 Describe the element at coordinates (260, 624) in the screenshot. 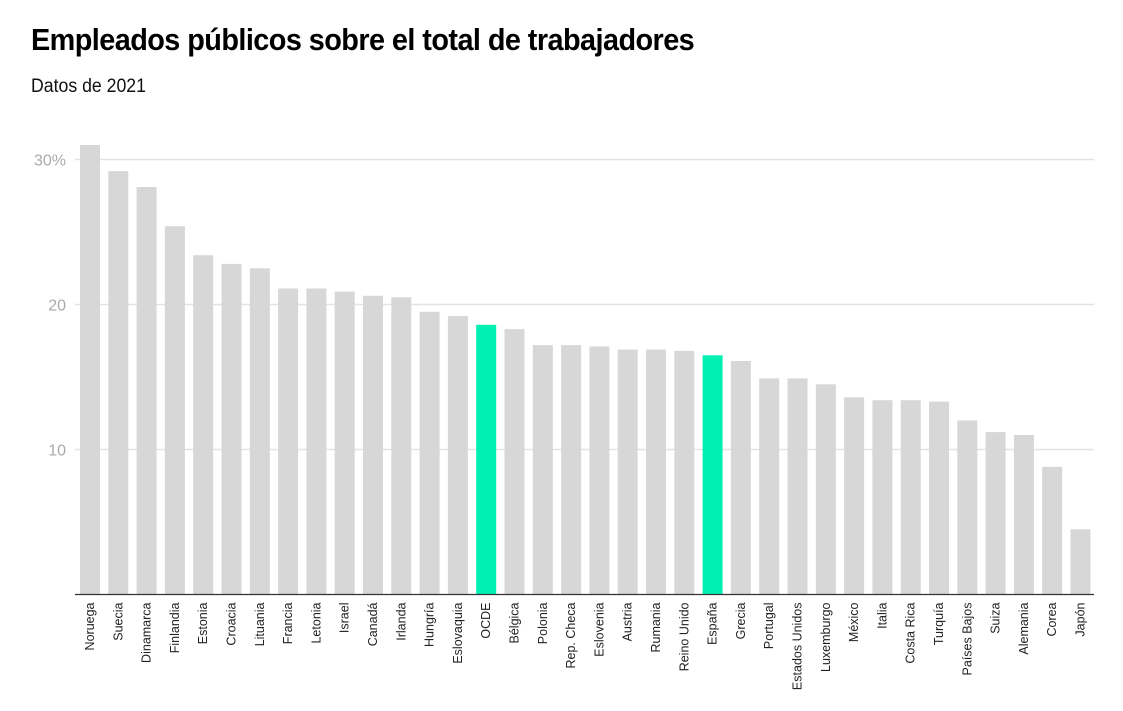

I see `x-category-label: Lituania` at that location.